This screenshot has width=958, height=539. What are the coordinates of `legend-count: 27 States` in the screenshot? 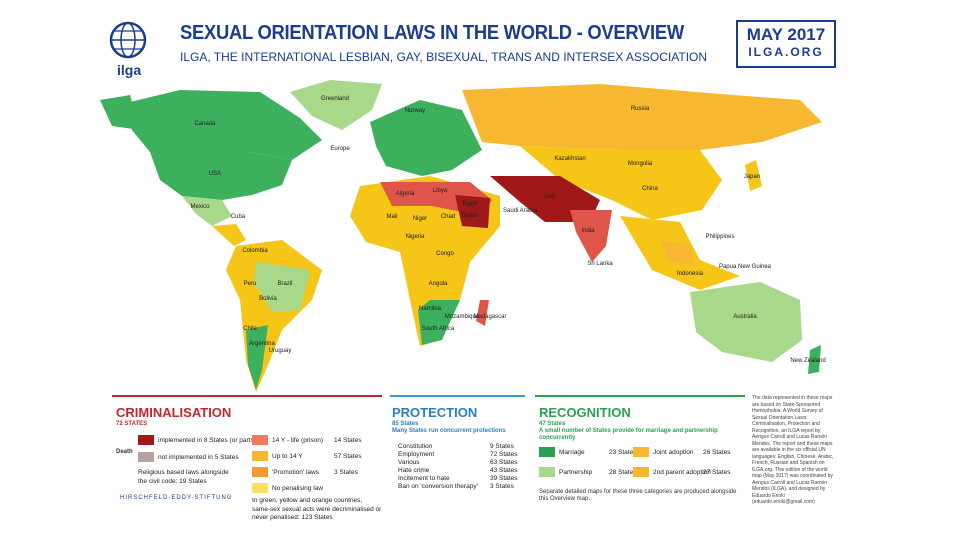 It's located at (717, 472).